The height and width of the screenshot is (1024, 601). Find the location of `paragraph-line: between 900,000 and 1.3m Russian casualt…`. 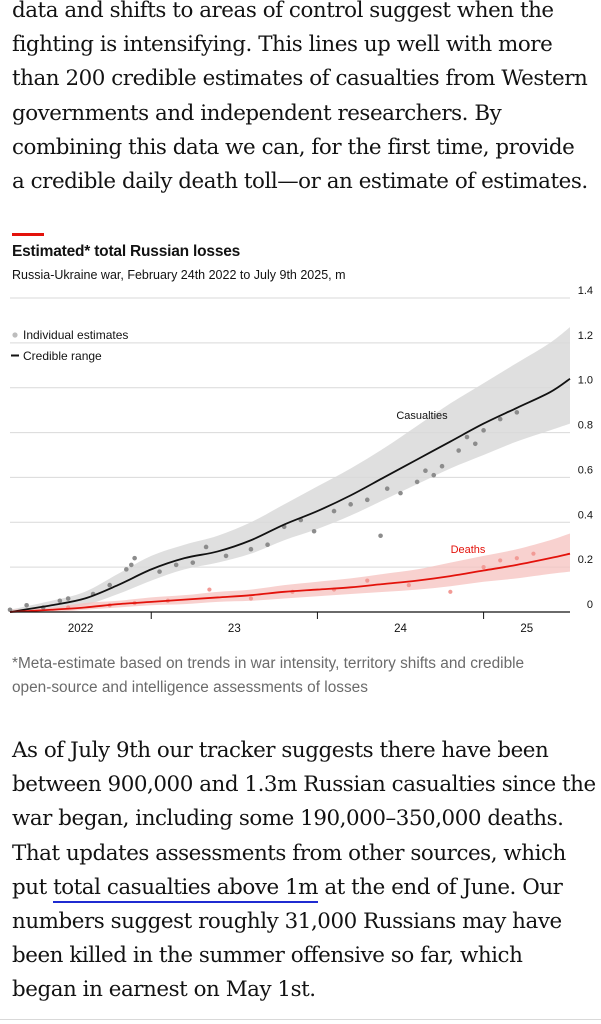

paragraph-line: between 900,000 and 1.3m Russian casualt… is located at coordinates (304, 785).